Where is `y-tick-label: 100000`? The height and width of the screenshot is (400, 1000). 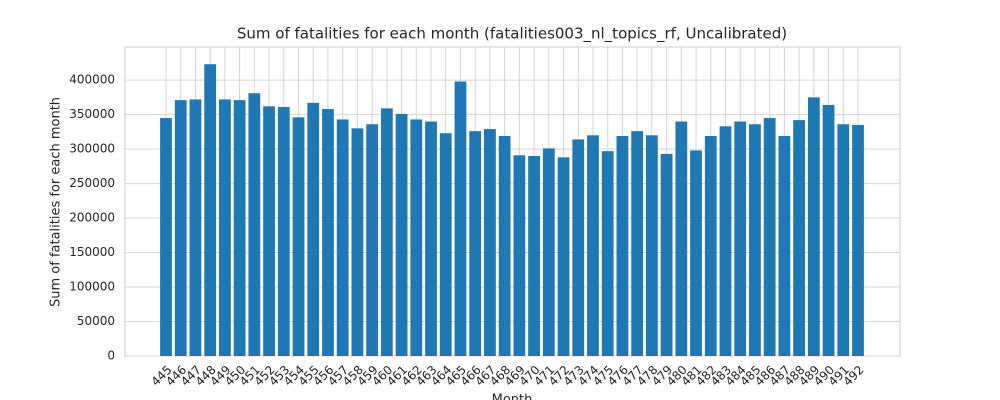
y-tick-label: 100000 is located at coordinates (92, 287).